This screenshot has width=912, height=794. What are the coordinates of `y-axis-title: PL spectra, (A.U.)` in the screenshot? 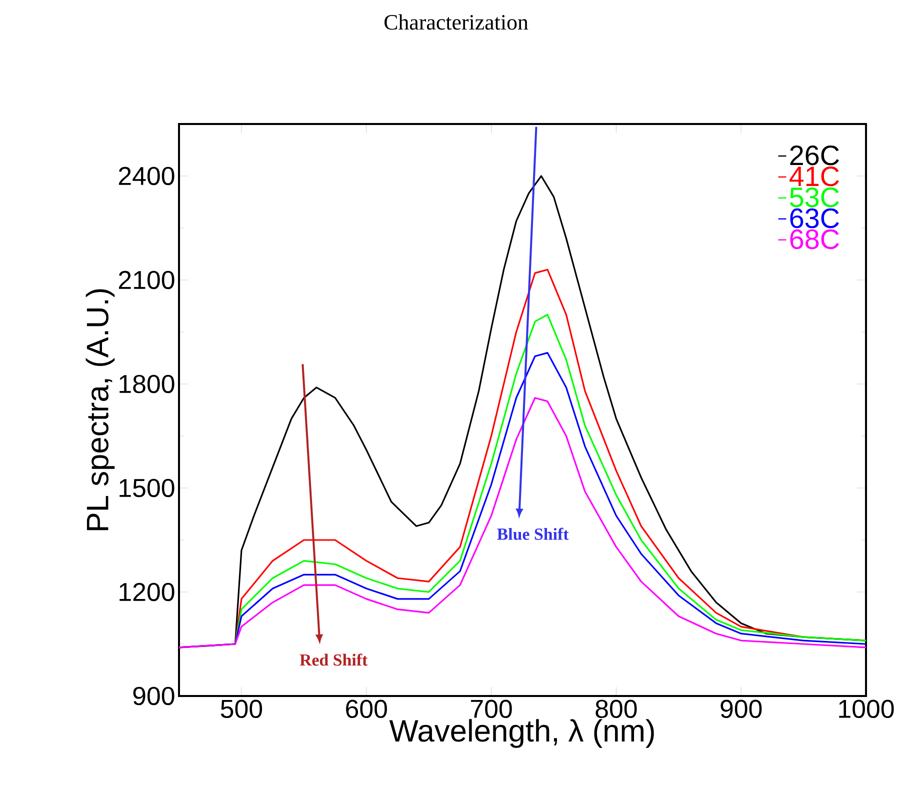 It's located at (100, 409).